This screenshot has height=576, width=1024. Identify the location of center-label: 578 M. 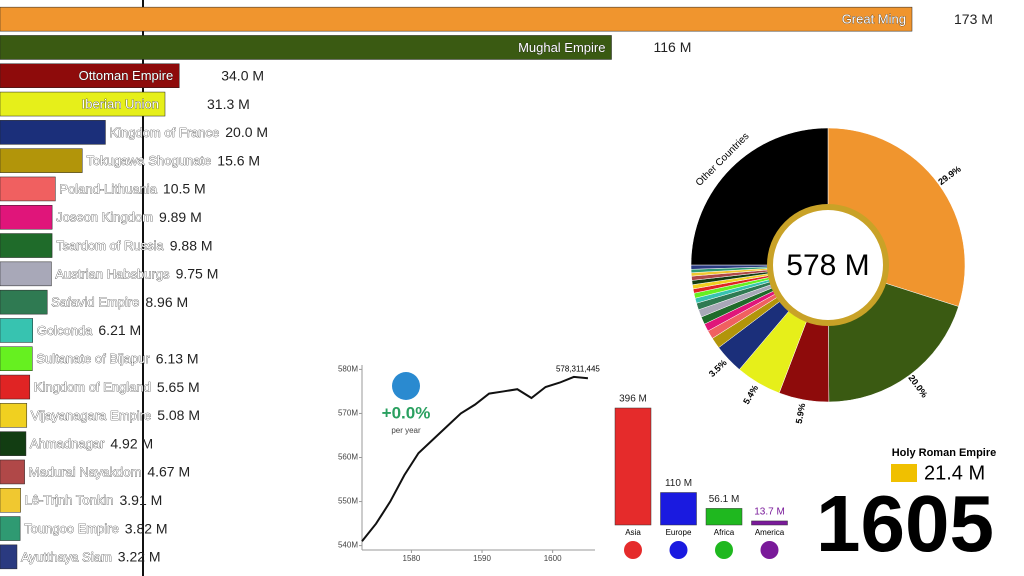
(827, 265).